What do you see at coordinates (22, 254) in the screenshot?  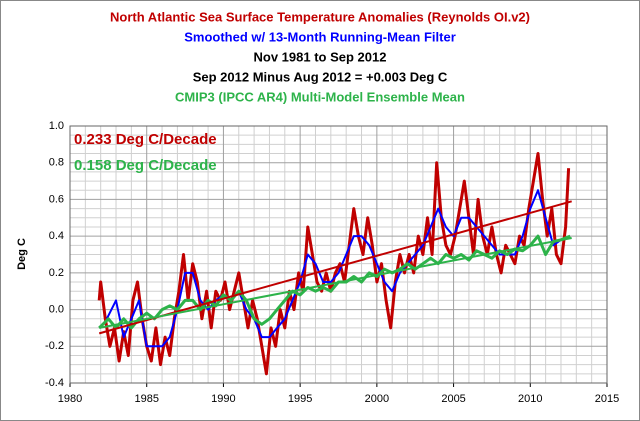 I see `y-axis-label: Deg C` at bounding box center [22, 254].